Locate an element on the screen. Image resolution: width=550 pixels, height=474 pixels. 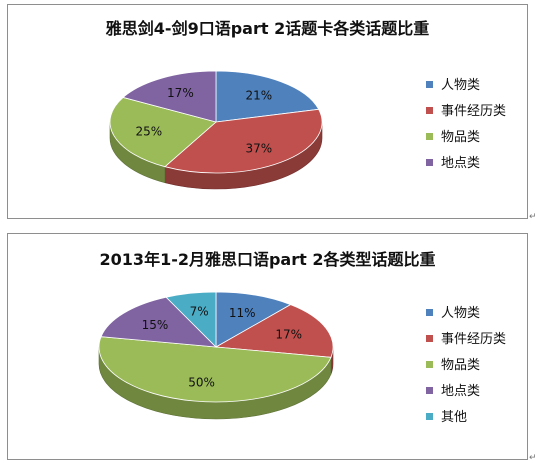
legend-label: 其他 is located at coordinates (454, 417).